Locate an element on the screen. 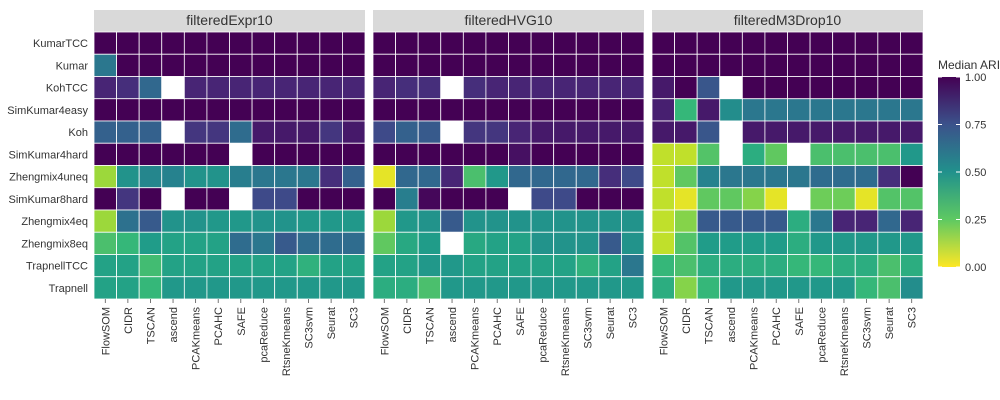 The height and width of the screenshot is (400, 1000). panel-title: filteredHVG10 is located at coordinates (509, 20).